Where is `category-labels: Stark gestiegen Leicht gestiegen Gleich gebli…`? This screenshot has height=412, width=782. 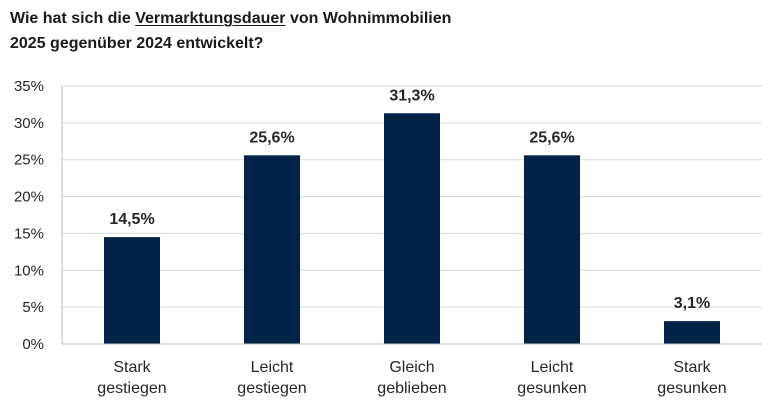
category-labels: Stark gestiegen Leicht gestiegen Gleich gebli… is located at coordinates (411, 378).